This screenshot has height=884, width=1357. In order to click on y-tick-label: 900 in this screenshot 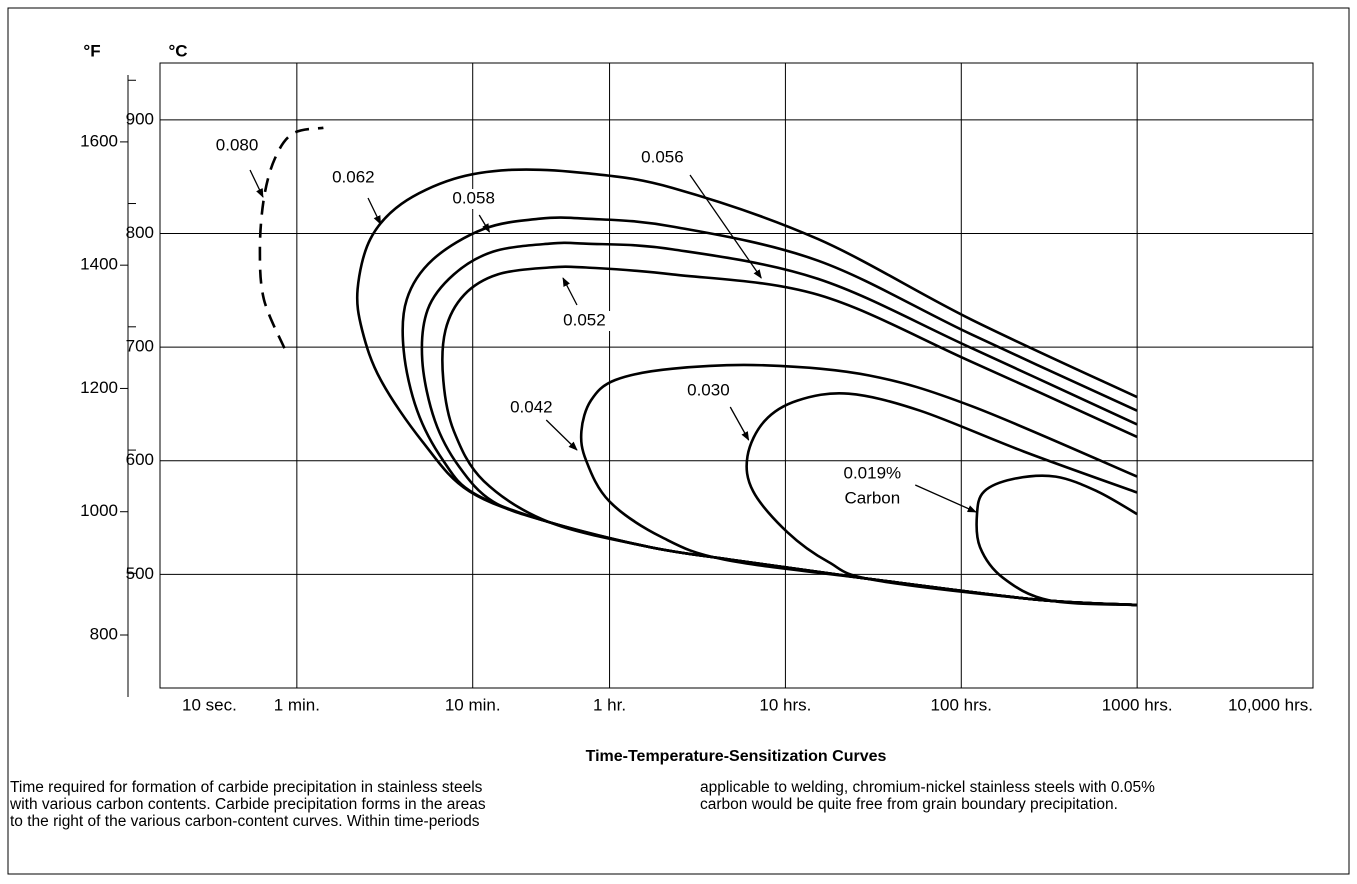, I will do `click(140, 118)`.